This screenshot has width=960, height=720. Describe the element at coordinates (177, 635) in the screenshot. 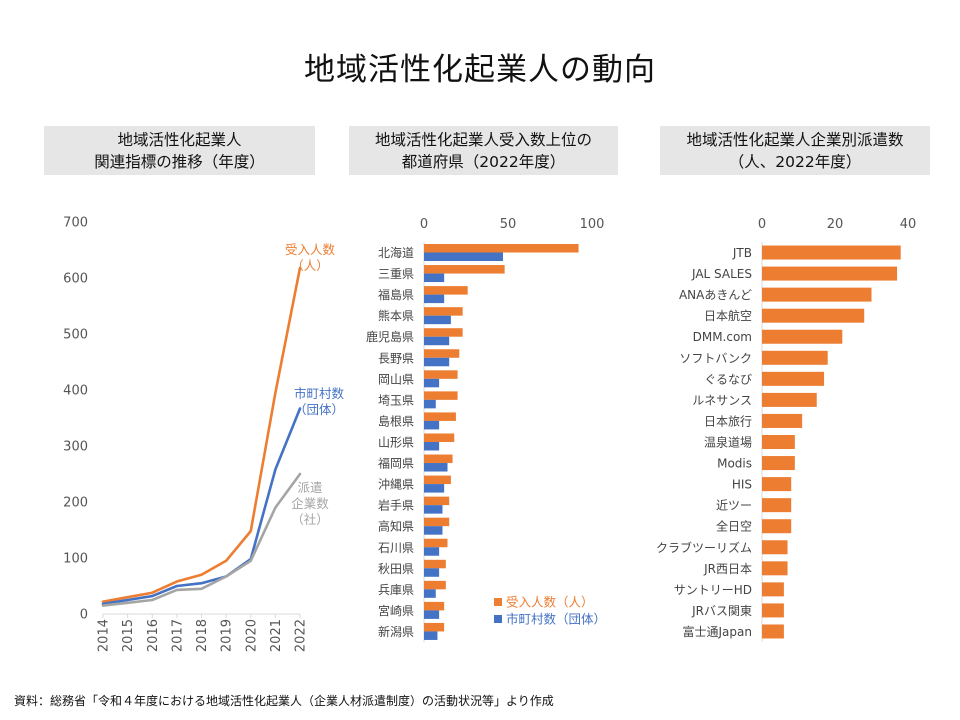

I see `chart1-x-tick-label: 2017` at that location.